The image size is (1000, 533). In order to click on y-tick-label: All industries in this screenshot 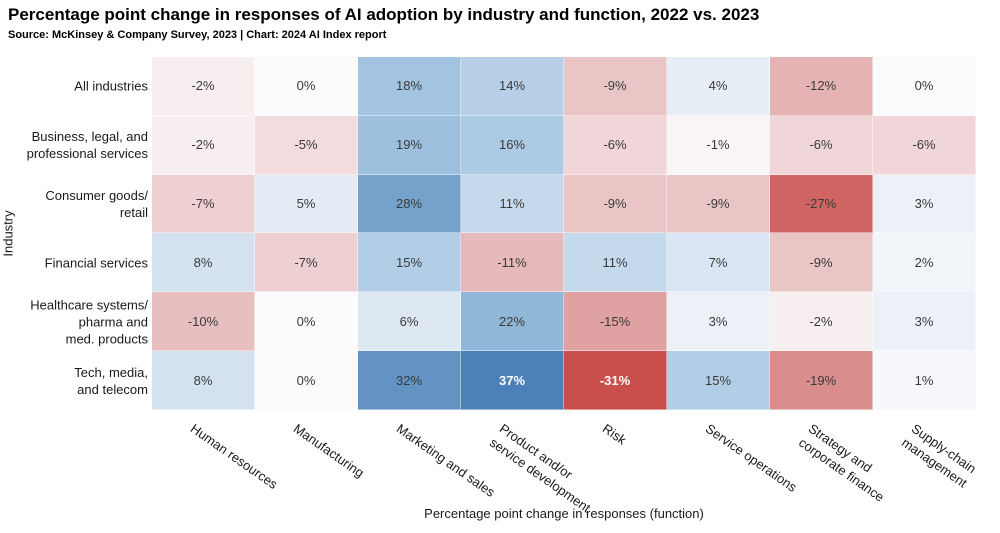, I will do `click(111, 86)`.